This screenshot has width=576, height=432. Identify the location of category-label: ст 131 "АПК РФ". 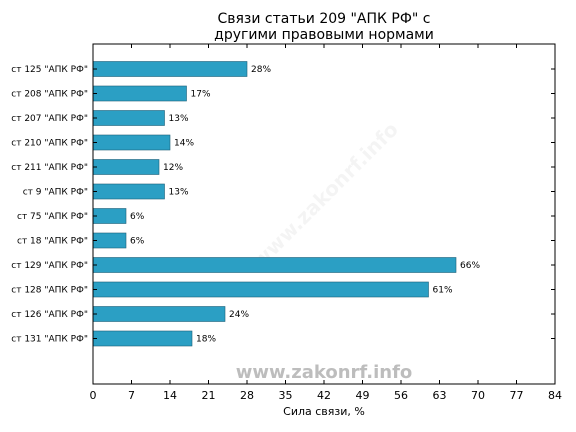
(49, 340).